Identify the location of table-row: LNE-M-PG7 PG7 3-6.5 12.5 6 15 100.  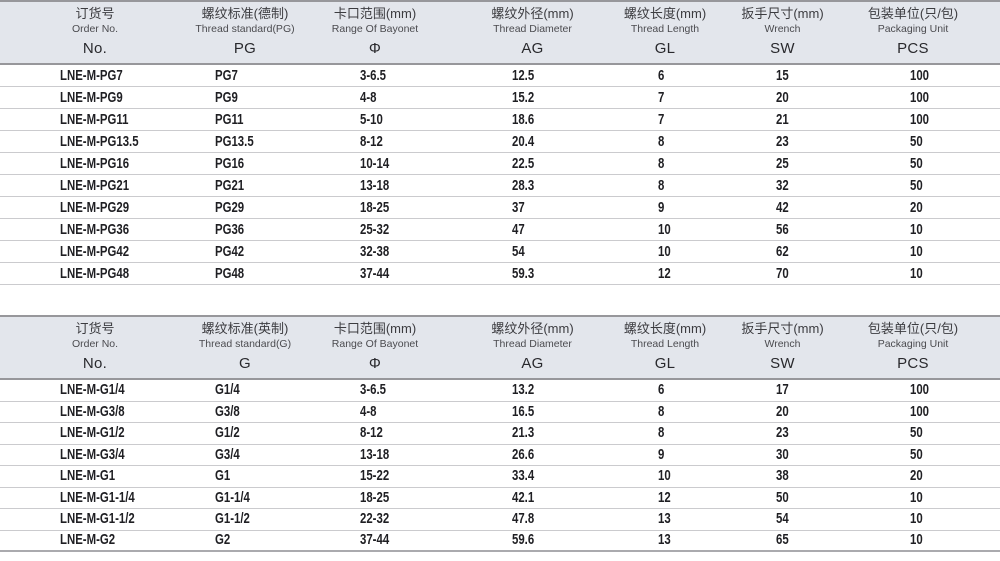
(500, 76).